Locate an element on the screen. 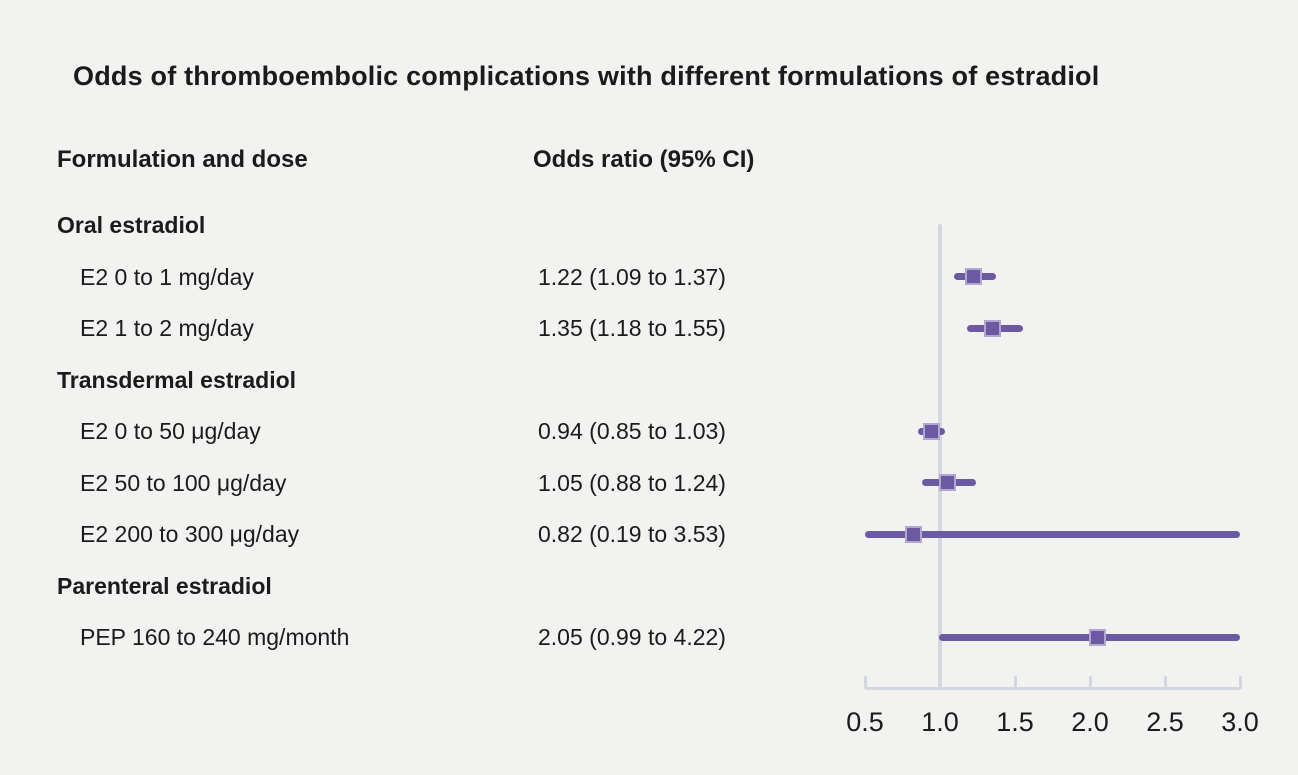  x-axis-baseline is located at coordinates (1052, 688).